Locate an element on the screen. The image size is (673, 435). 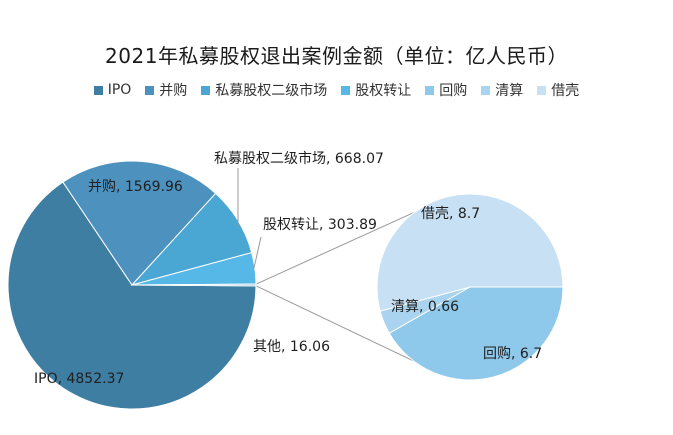
legend-item-equity-transfer: 股权转让 is located at coordinates (376, 90).